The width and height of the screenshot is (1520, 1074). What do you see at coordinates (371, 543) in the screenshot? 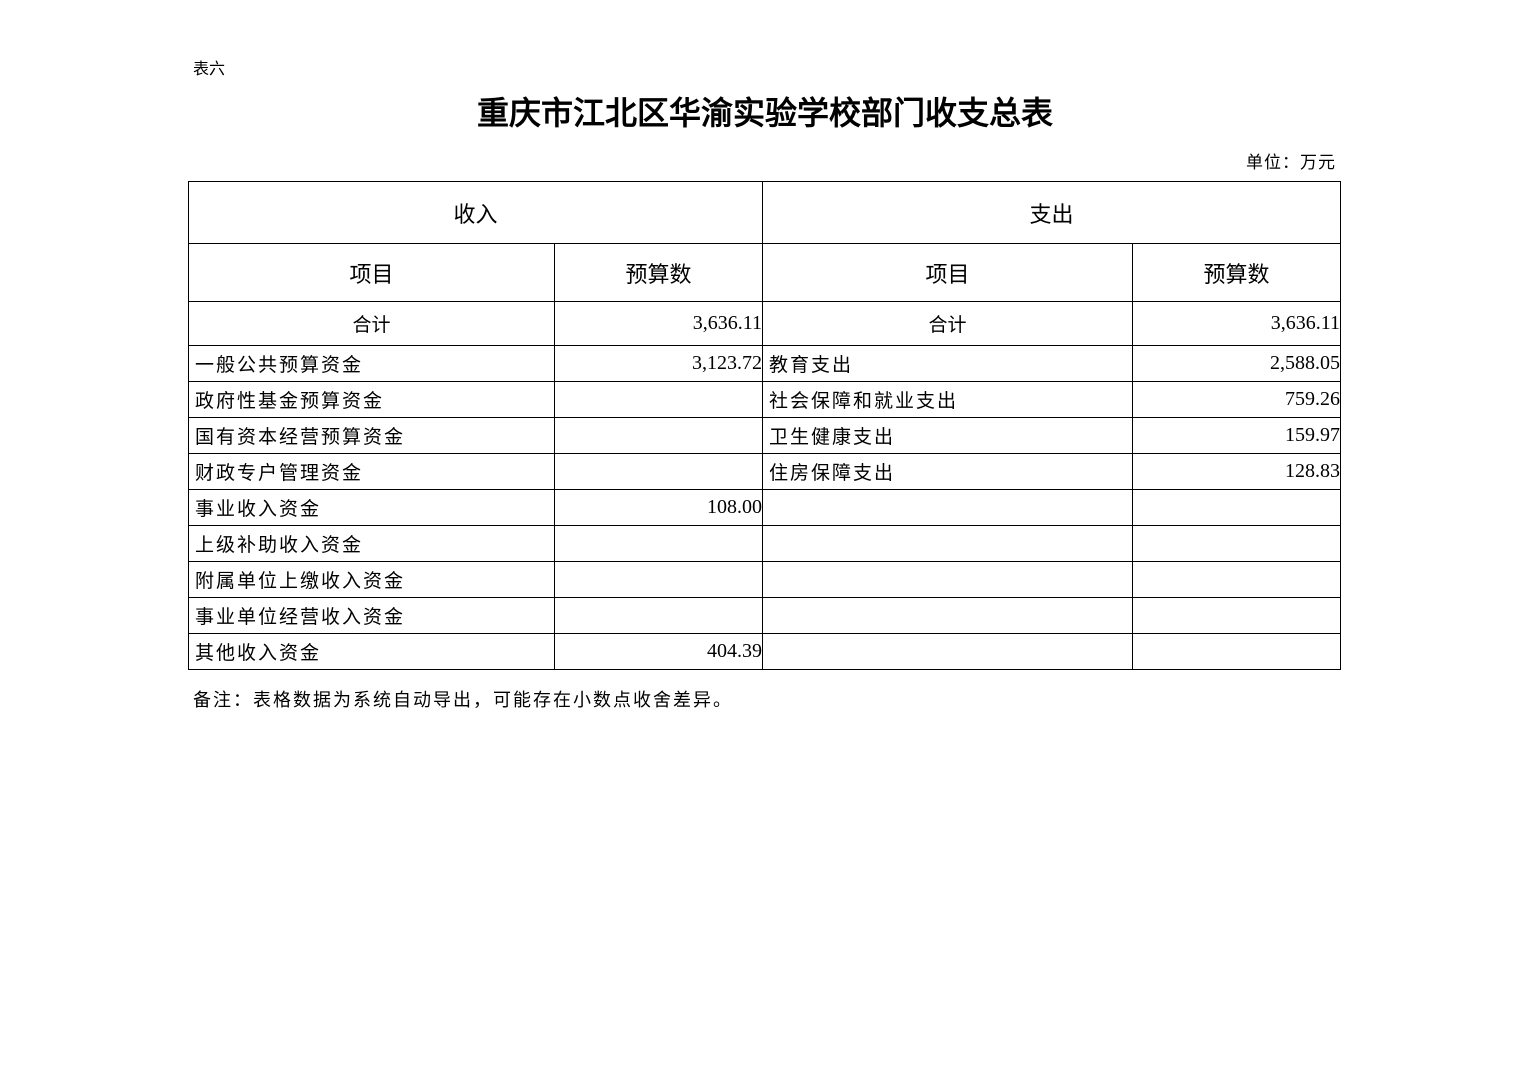
I see `income-item: 上级补助收入资金` at bounding box center [371, 543].